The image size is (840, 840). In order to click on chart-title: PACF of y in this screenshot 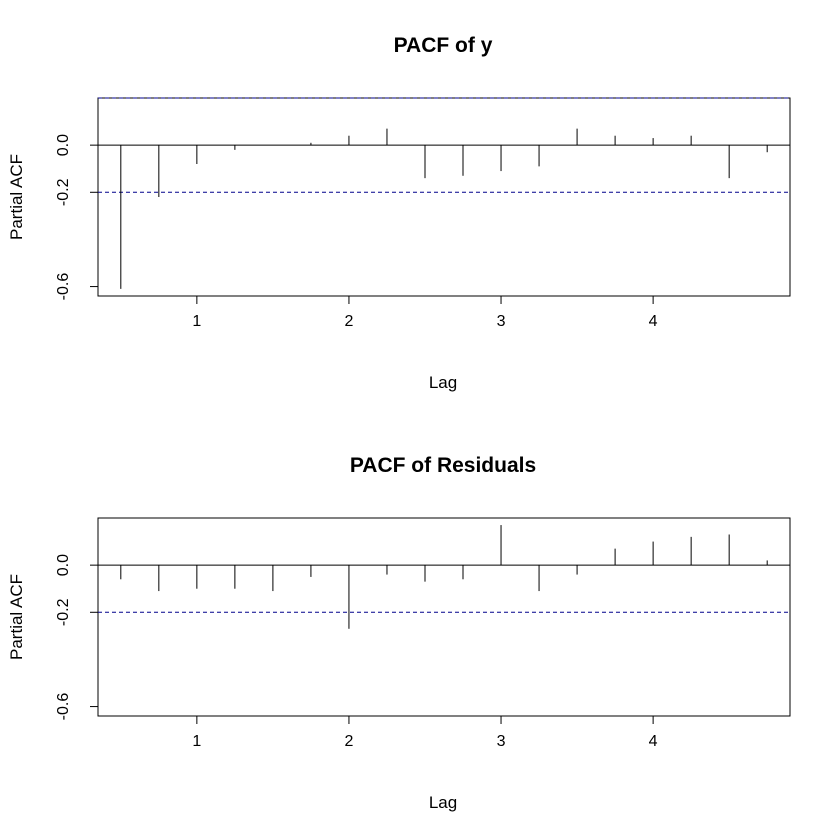, I will do `click(443, 45)`.